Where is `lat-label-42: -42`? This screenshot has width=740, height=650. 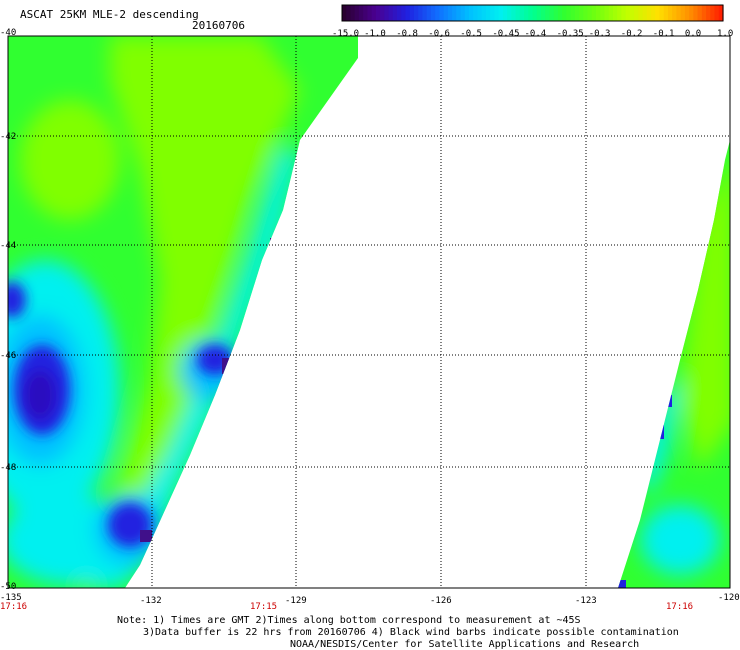
lat-label-42: -42 is located at coordinates (8, 137).